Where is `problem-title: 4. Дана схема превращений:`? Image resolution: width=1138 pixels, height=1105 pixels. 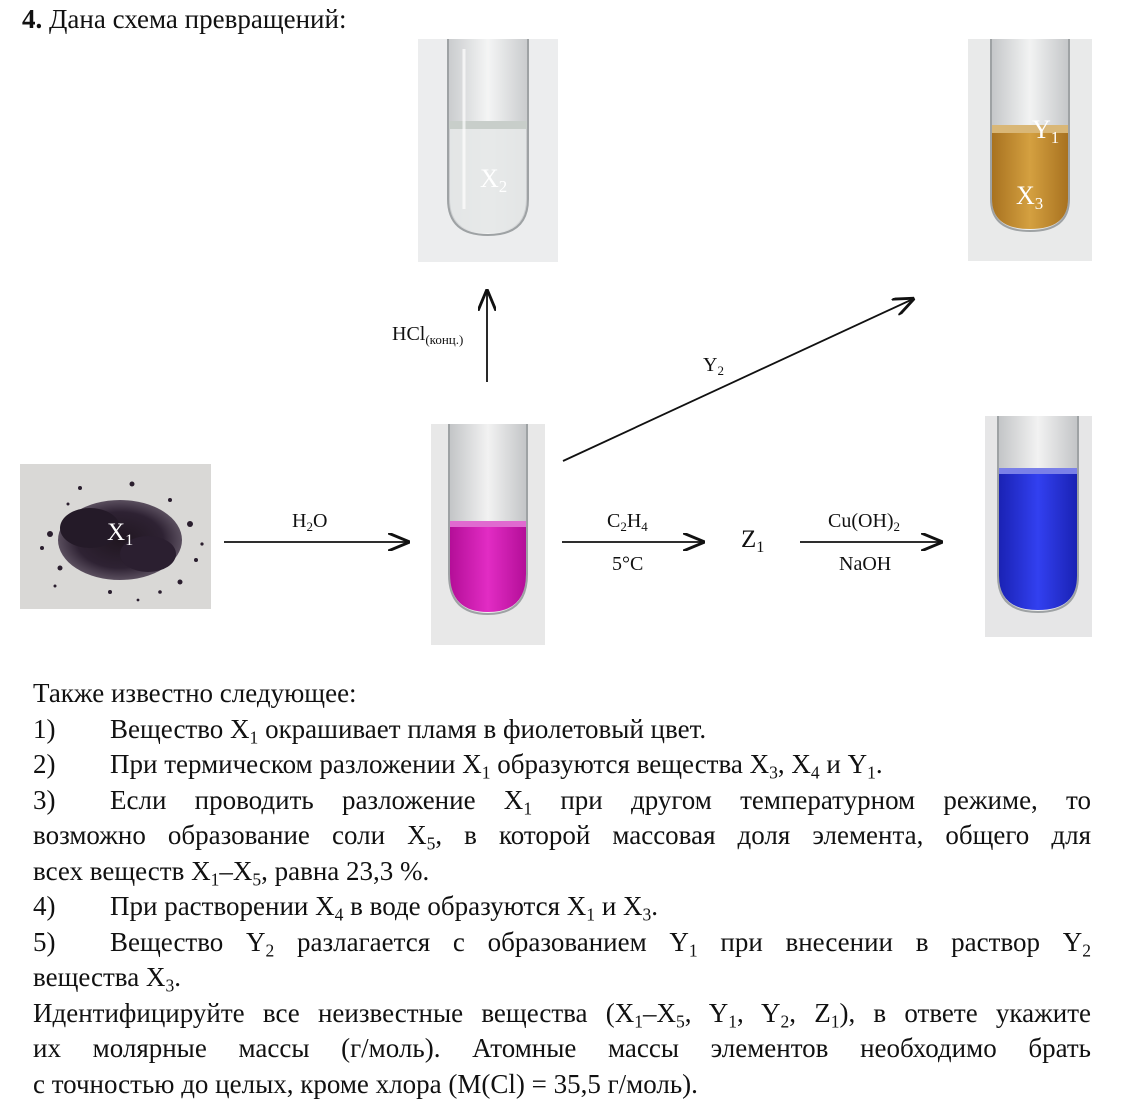 problem-title: 4. Дана схема превращений: is located at coordinates (184, 19).